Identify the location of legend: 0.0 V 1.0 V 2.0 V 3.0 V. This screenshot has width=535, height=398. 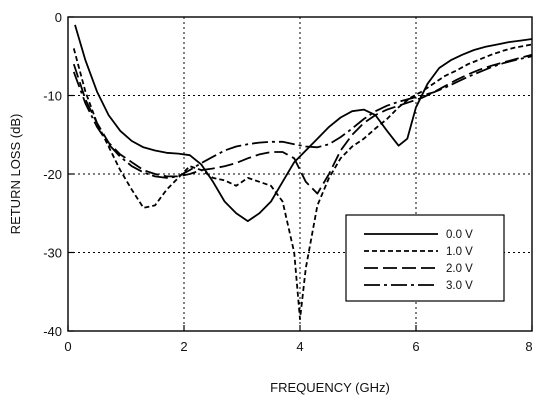
(425, 258).